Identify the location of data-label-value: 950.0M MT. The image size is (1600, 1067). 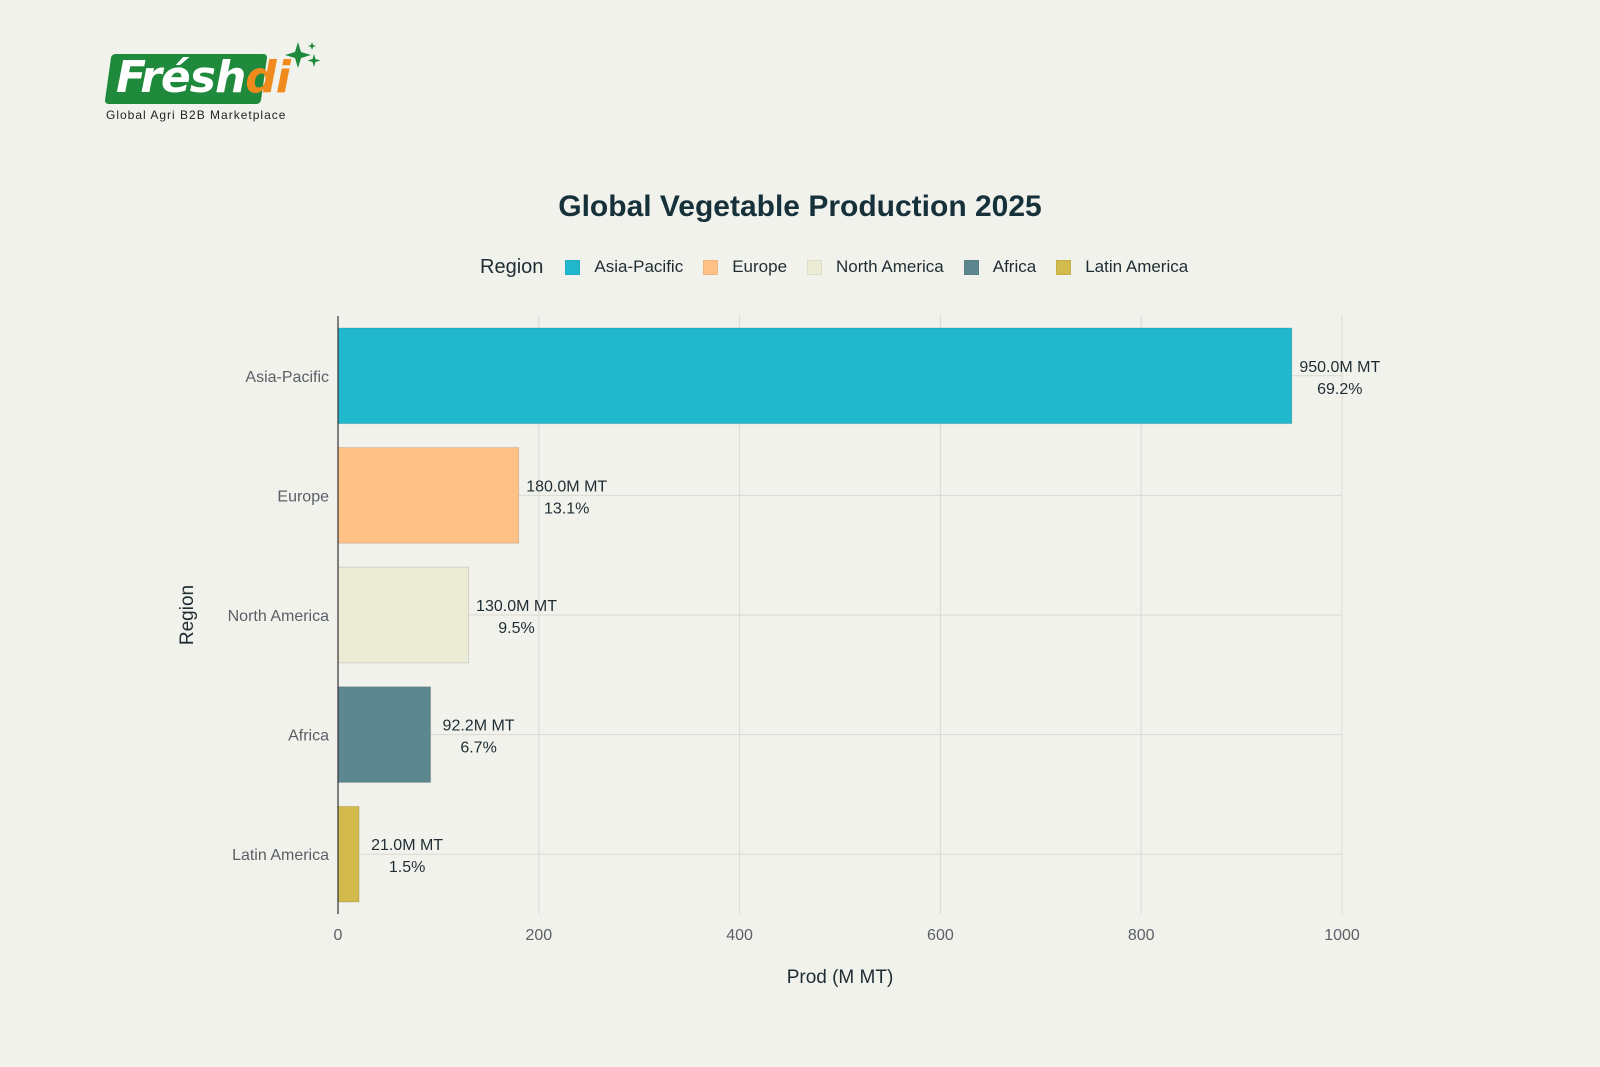
(1339, 367).